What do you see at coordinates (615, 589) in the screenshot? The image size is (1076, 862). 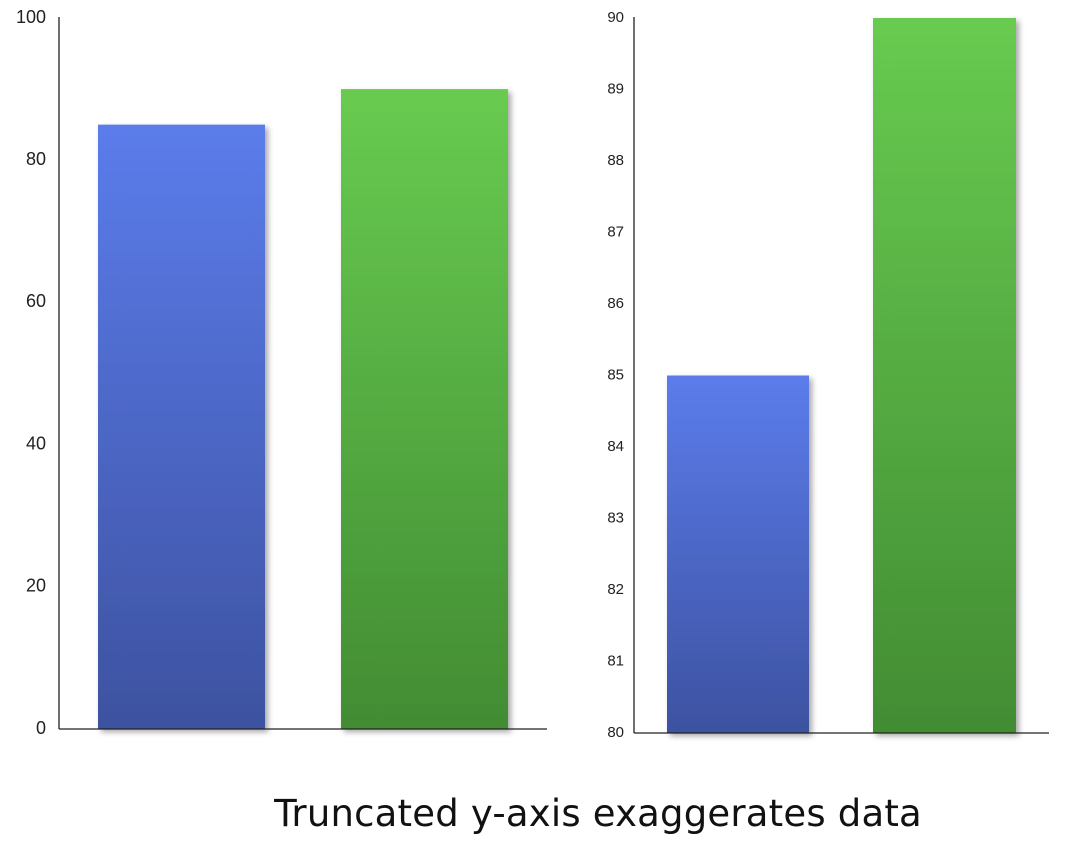 I see `y-tick-label: 82` at bounding box center [615, 589].